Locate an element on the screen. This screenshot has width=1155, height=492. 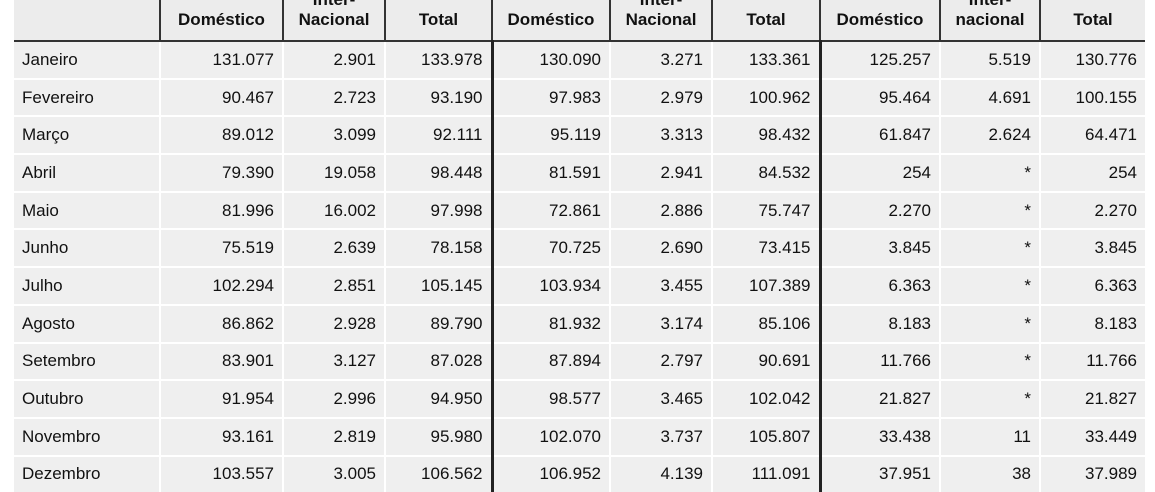
header-internacional-2: Inter-Nacional is located at coordinates (660, 21).